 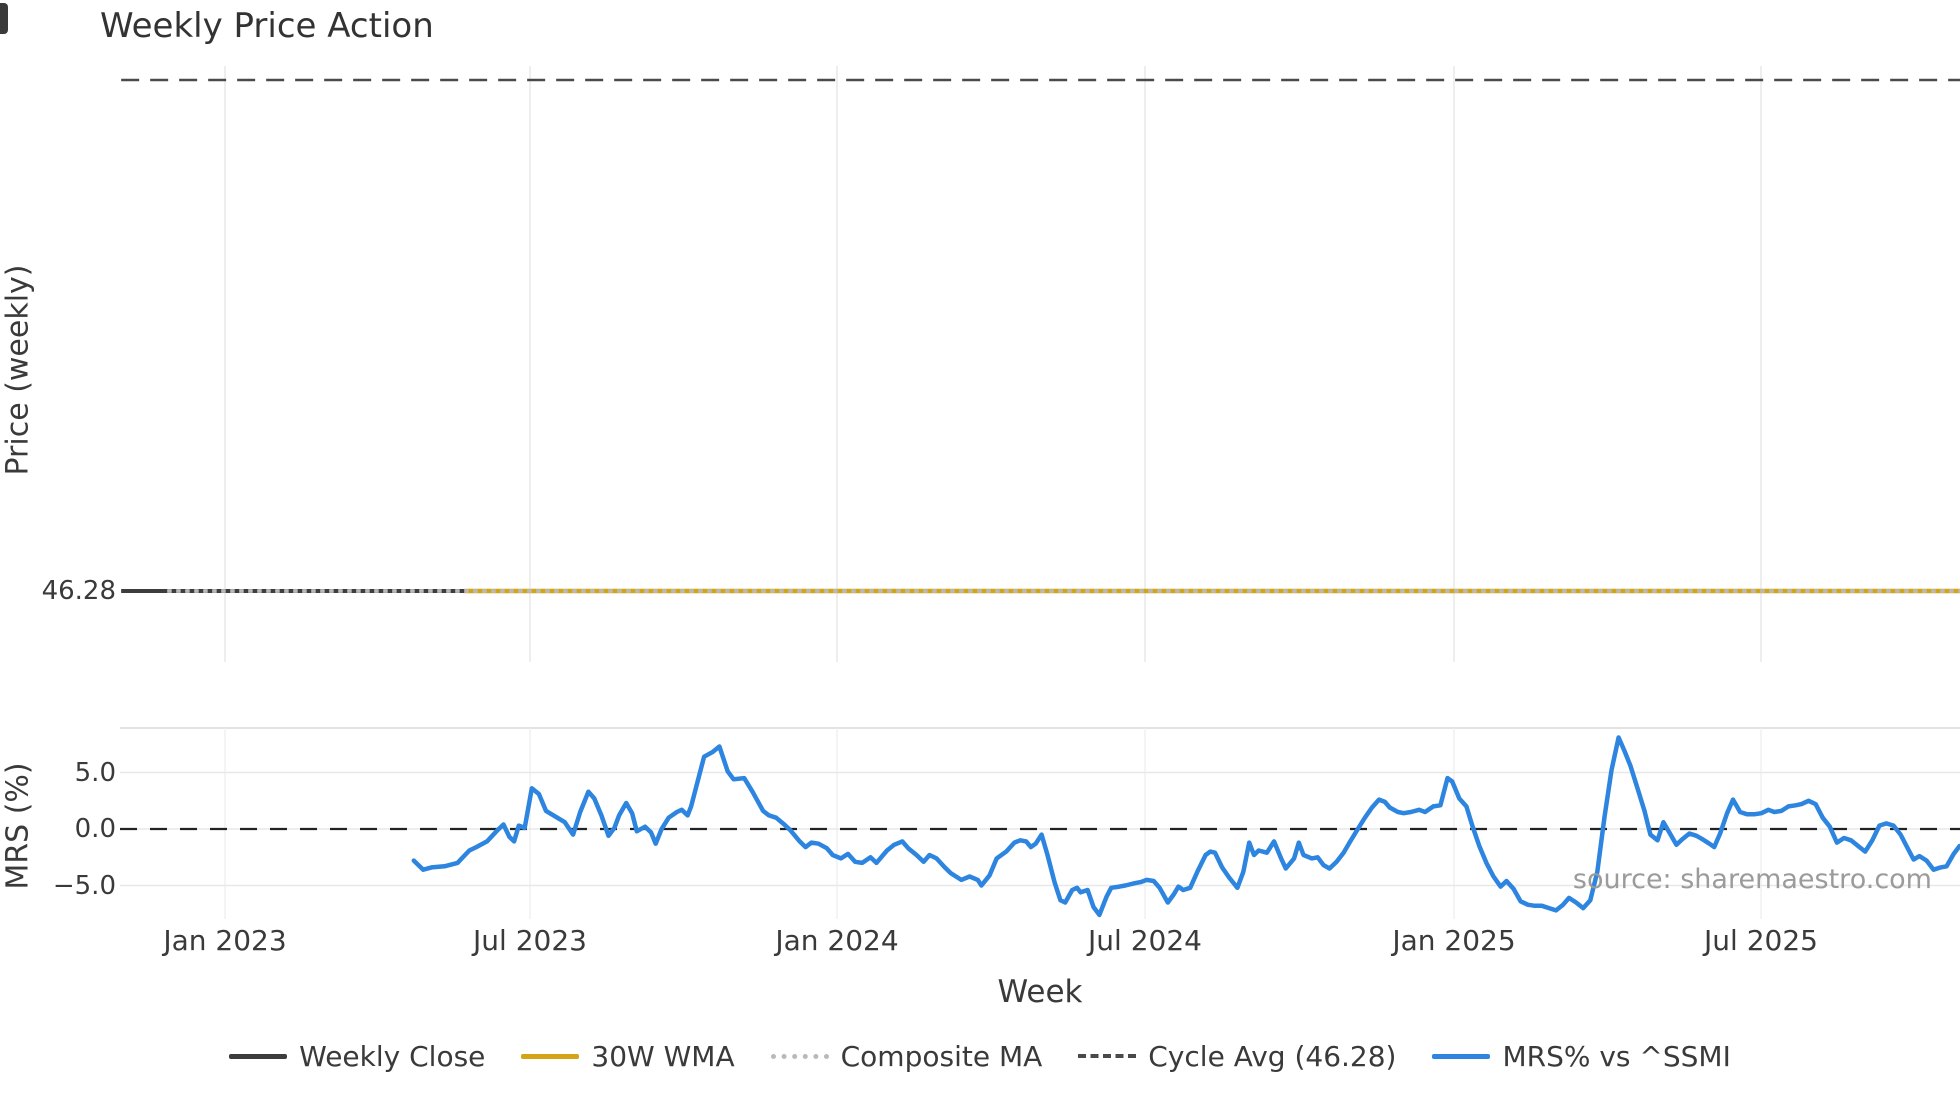 I want to click on legend-item-mrs-vs-ssmi: MRS% vs ^SSMI, so click(x=1581, y=1056).